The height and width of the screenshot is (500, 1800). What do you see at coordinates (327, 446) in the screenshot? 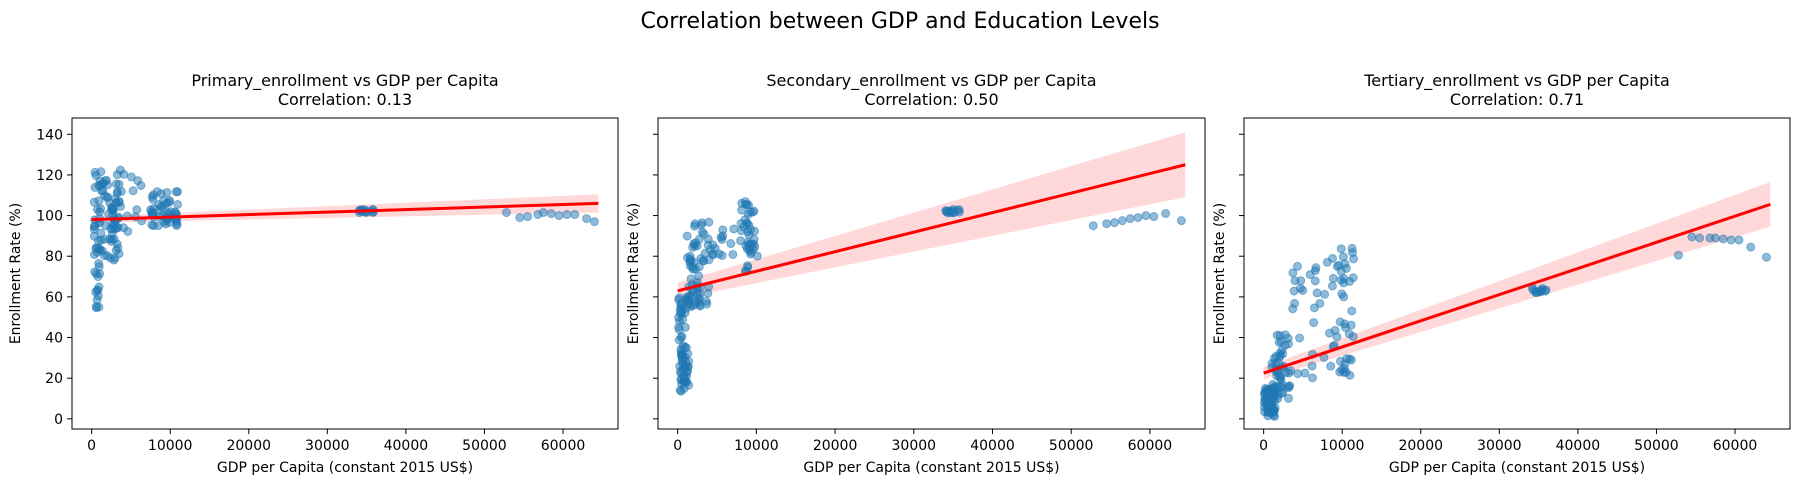
I see `x-tick-label: 30000` at bounding box center [327, 446].